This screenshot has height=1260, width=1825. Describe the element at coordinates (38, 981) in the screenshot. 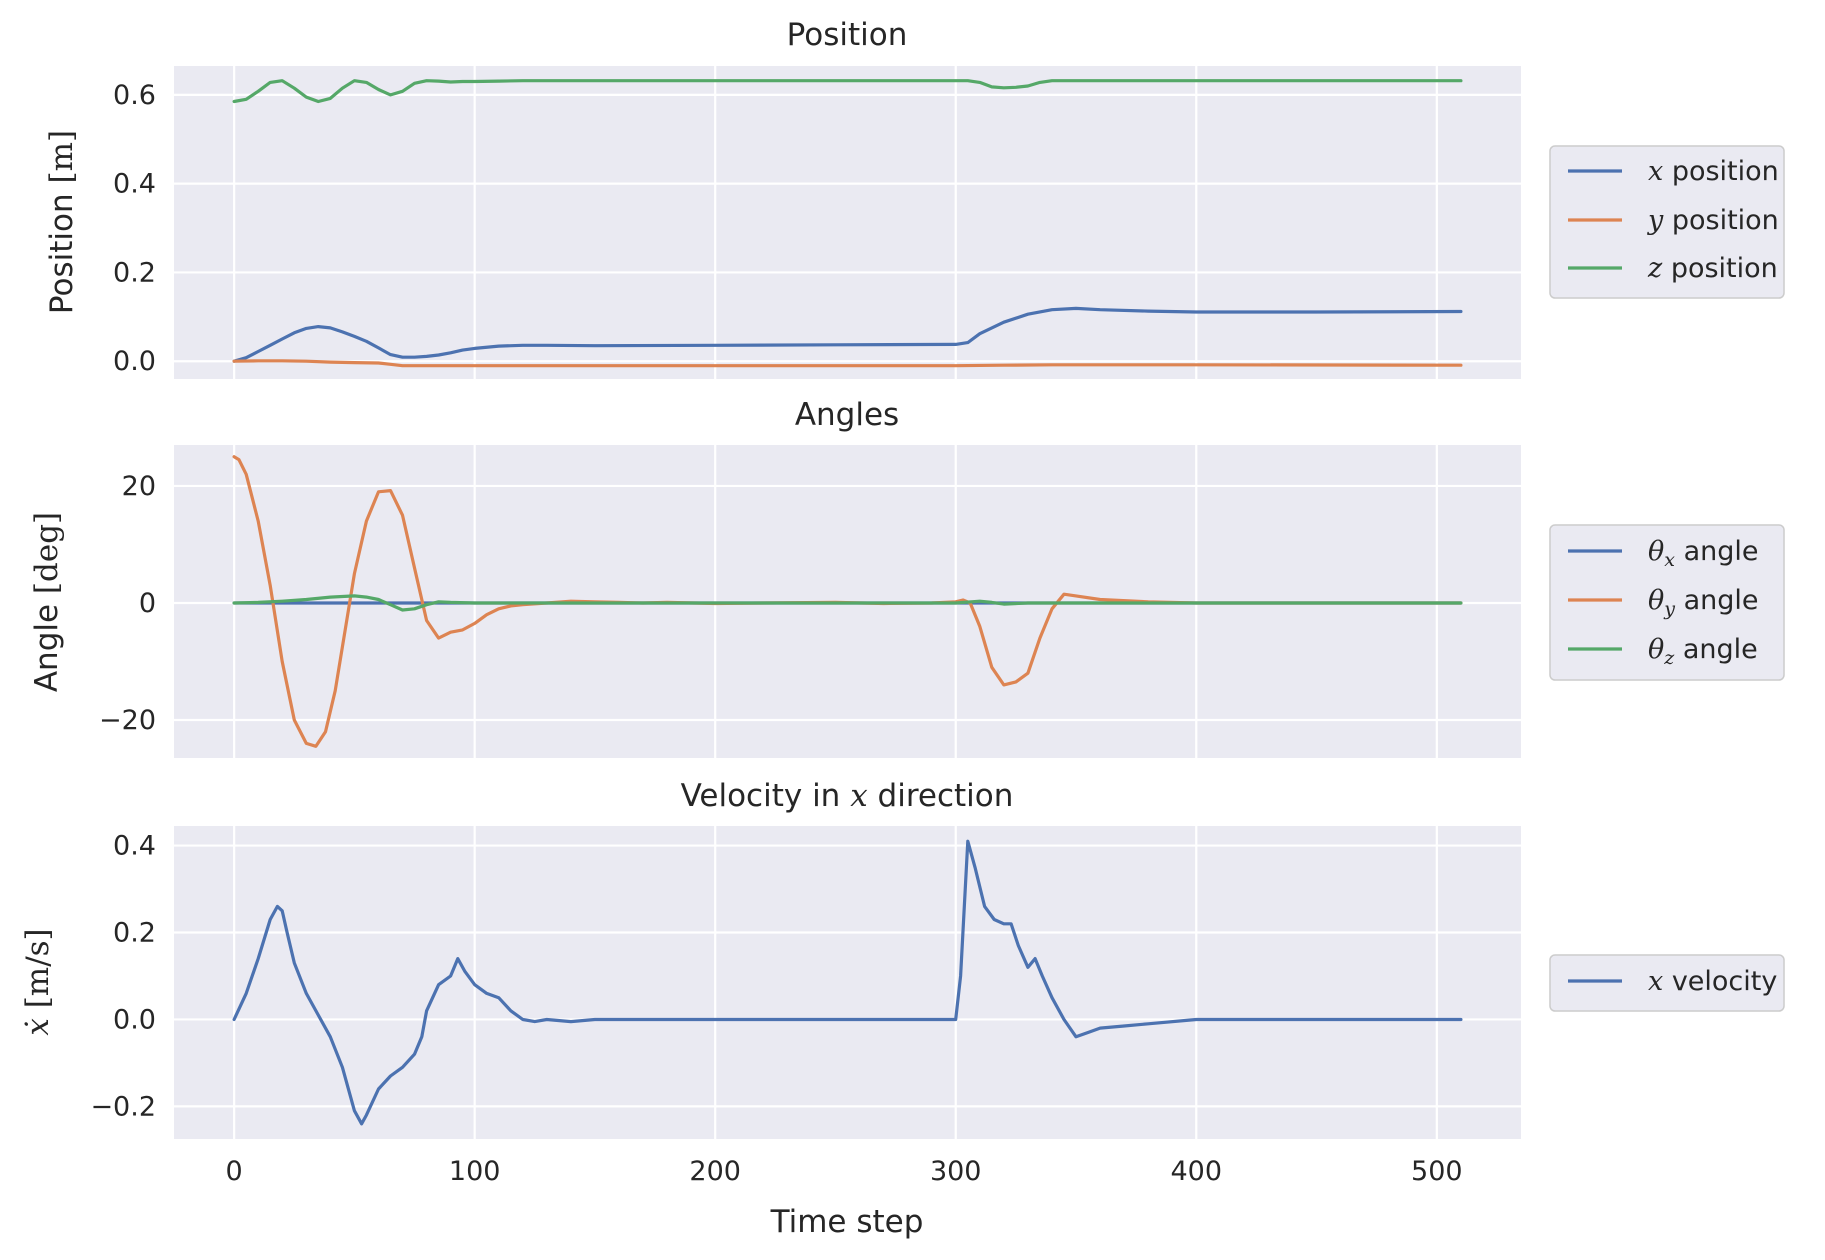

I see `y-axis-label: ẋ [m/s]` at that location.